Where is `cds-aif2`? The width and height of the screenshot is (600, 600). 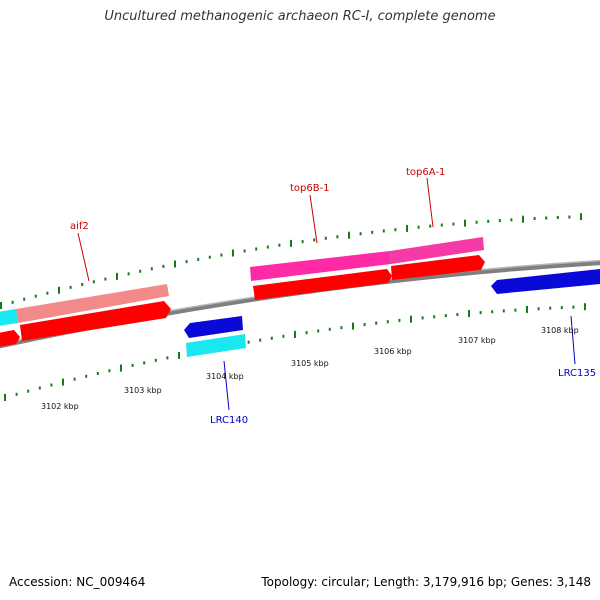
cds-aif2 is located at coordinates (95, 321).